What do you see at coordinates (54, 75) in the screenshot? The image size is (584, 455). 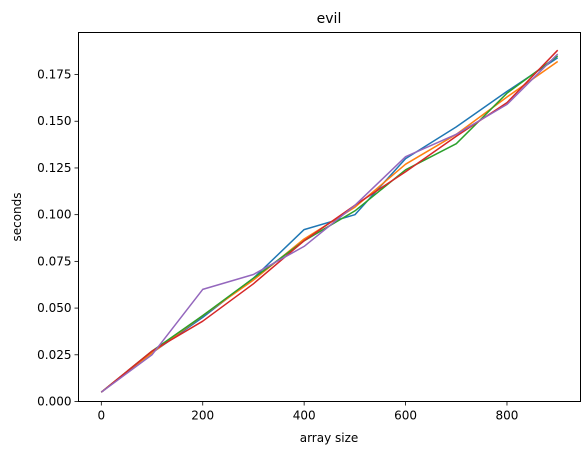 I see `y-tick-label: 0.175` at bounding box center [54, 75].